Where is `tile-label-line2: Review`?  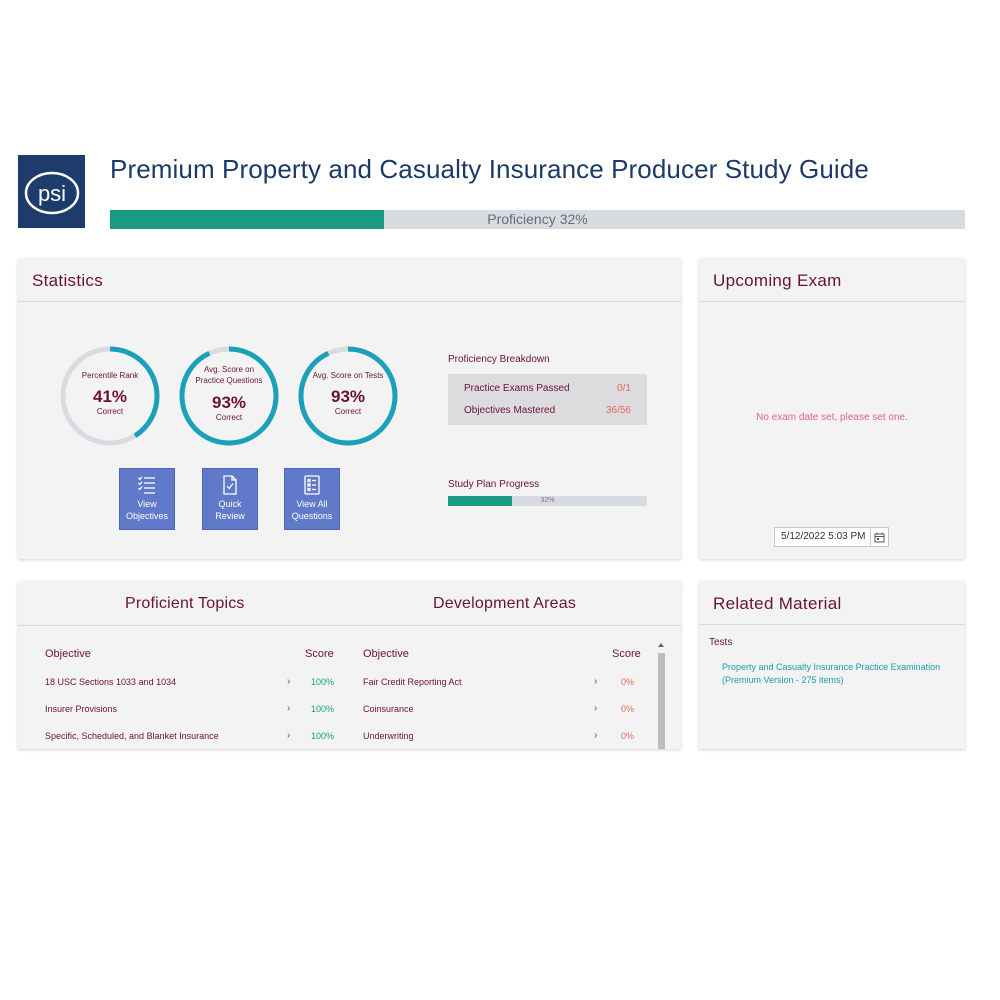 tile-label-line2: Review is located at coordinates (230, 516).